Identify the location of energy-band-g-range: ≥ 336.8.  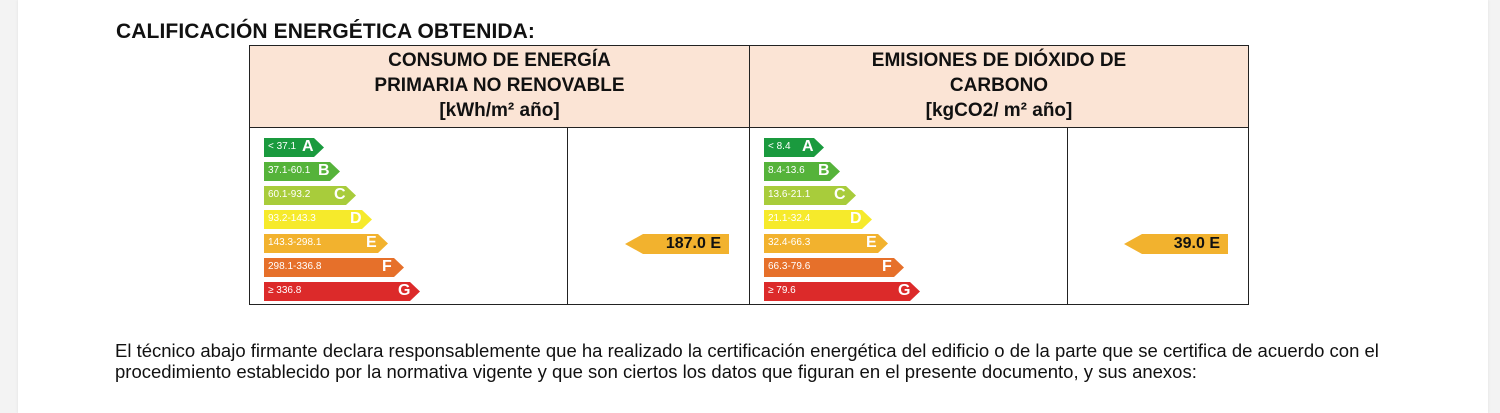
(285, 290).